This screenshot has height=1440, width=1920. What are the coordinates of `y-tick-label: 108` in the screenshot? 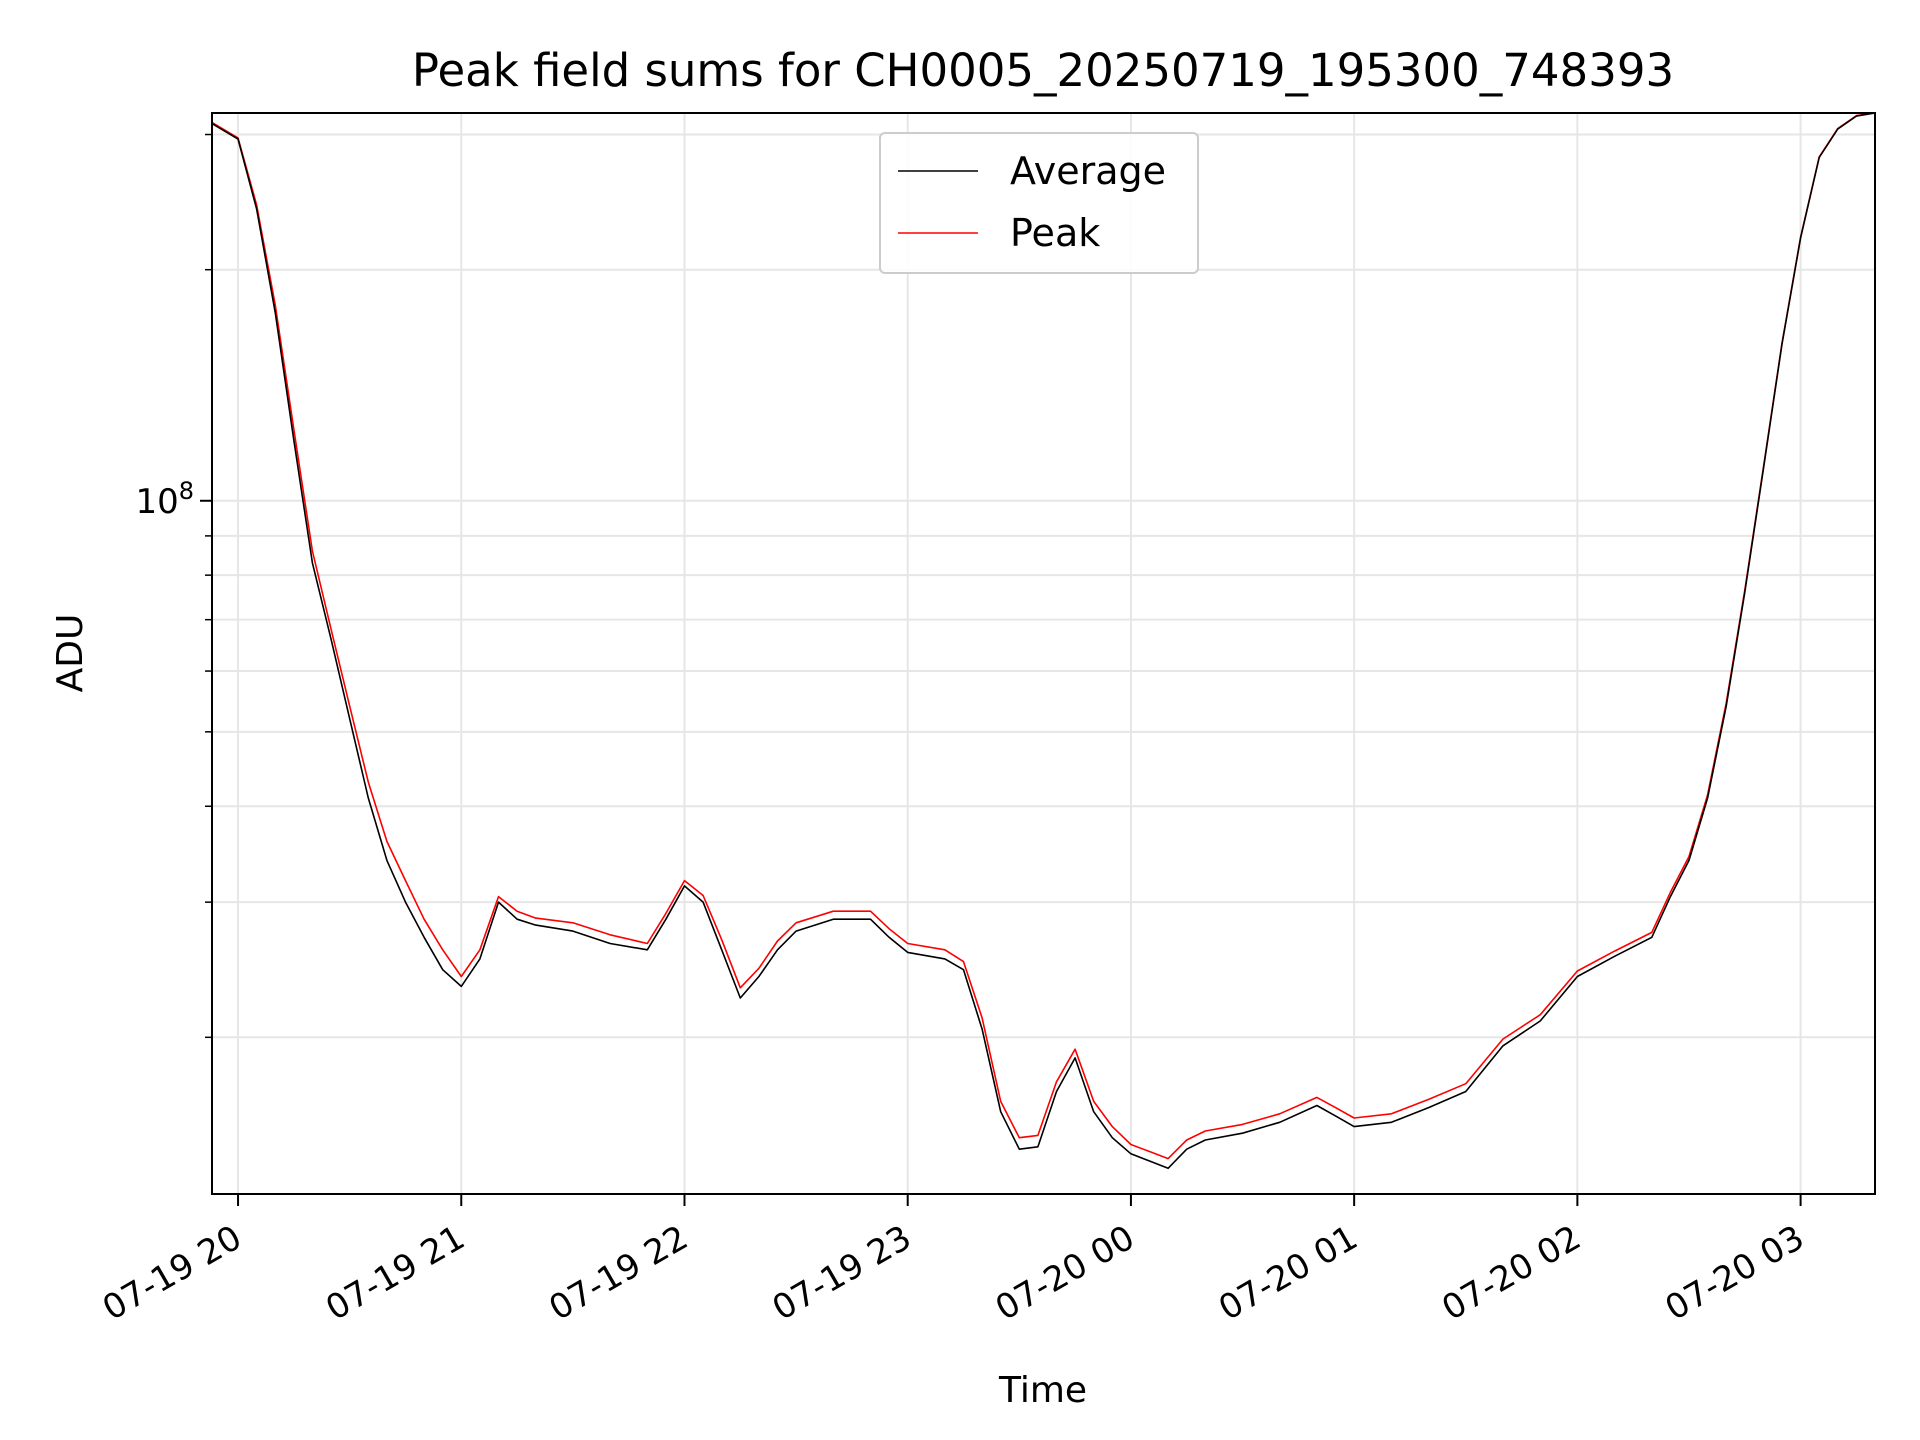 It's located at (164, 499).